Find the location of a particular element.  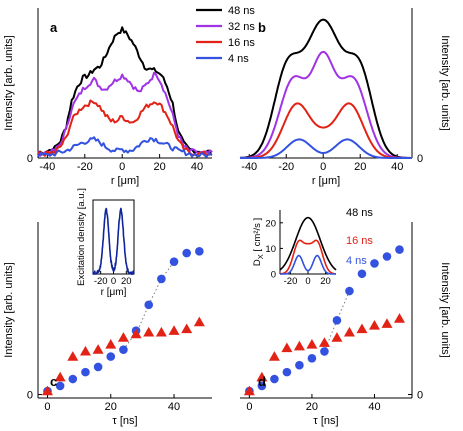

inset-c-x-tick-label: -20 is located at coordinates (101, 281).